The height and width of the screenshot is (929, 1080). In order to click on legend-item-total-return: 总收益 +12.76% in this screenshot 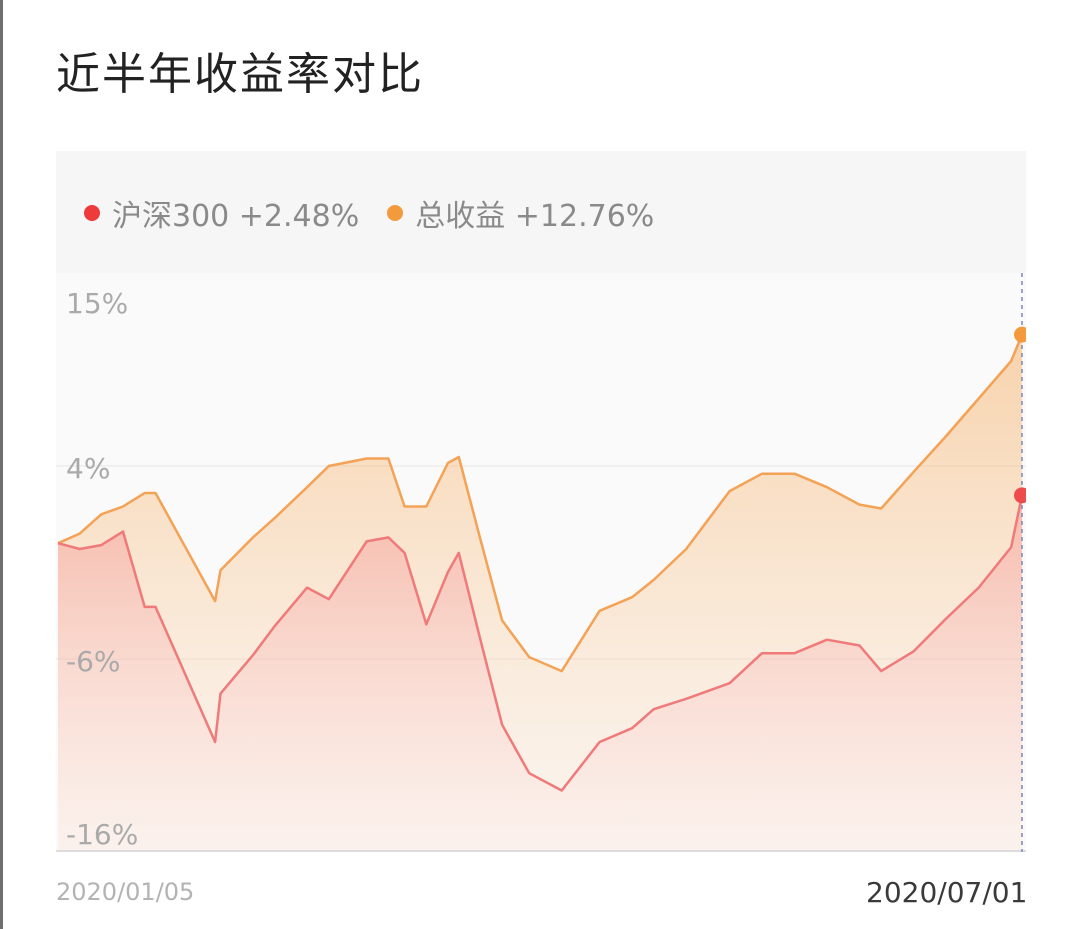, I will do `click(520, 213)`.